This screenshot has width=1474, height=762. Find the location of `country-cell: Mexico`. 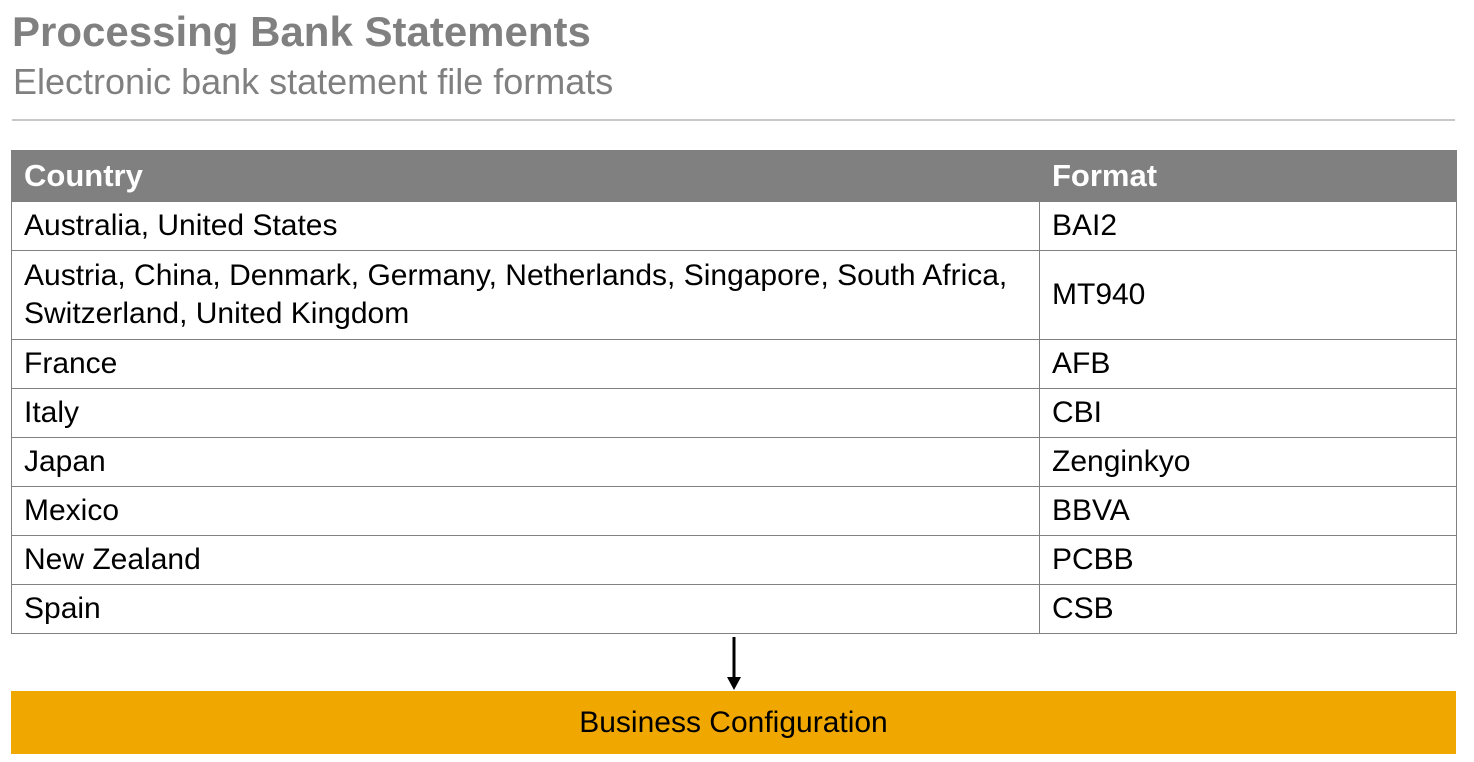

country-cell: Mexico is located at coordinates (525, 511).